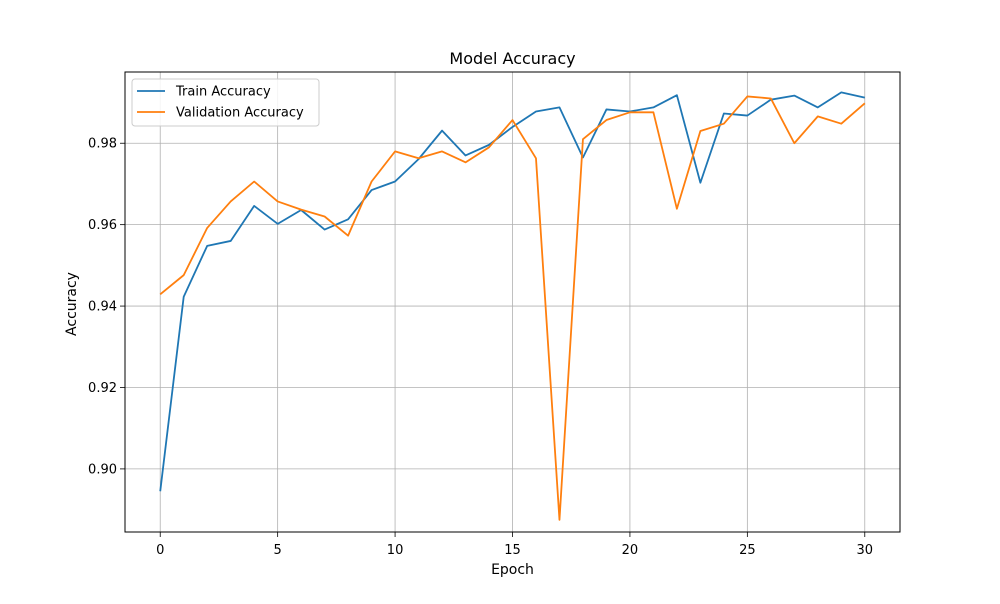  What do you see at coordinates (512, 550) in the screenshot?
I see `x-tick-label: 15` at bounding box center [512, 550].